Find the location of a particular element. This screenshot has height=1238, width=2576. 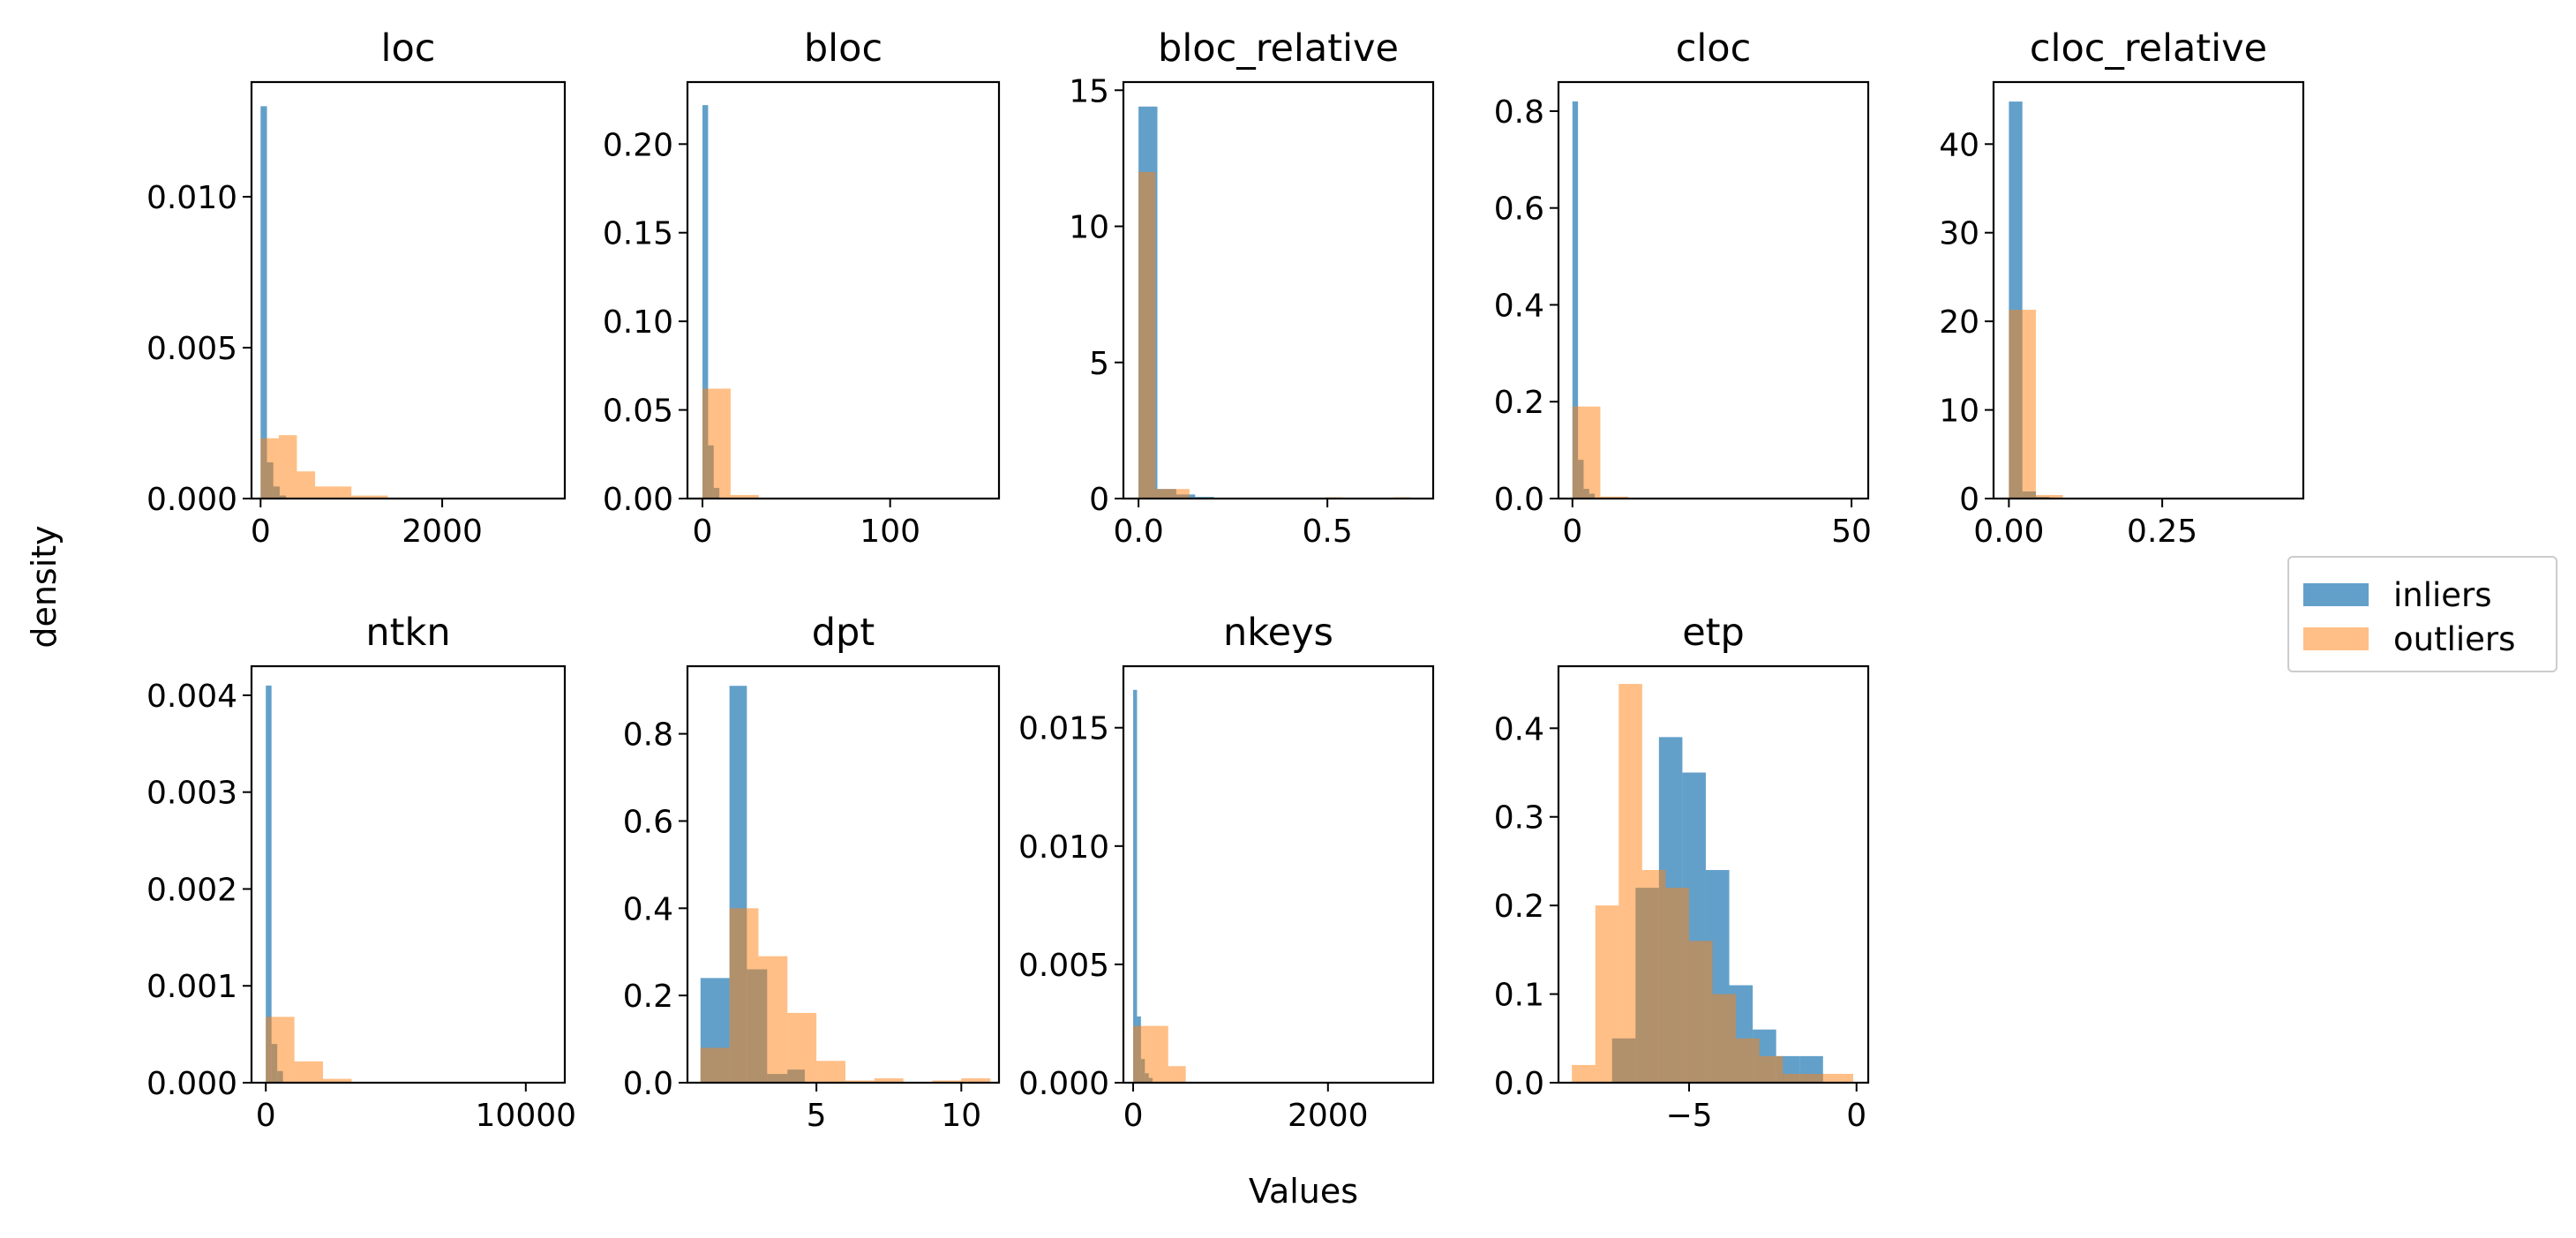

legend-swatch-inliers is located at coordinates (2336, 594).